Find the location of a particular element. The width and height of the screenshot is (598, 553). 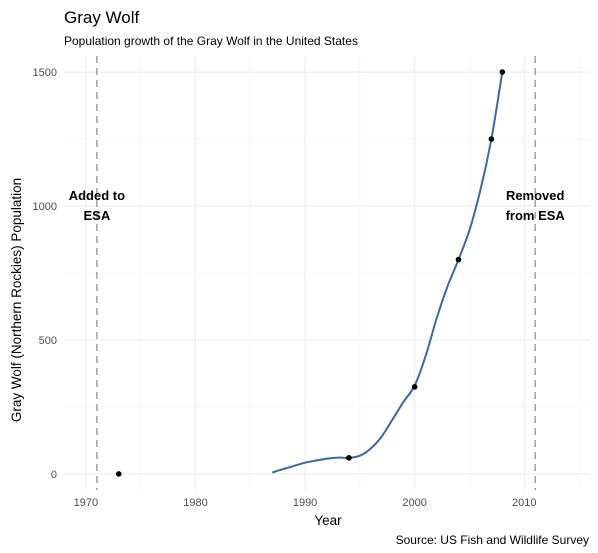

x-tick-label: 2010 is located at coordinates (524, 503).